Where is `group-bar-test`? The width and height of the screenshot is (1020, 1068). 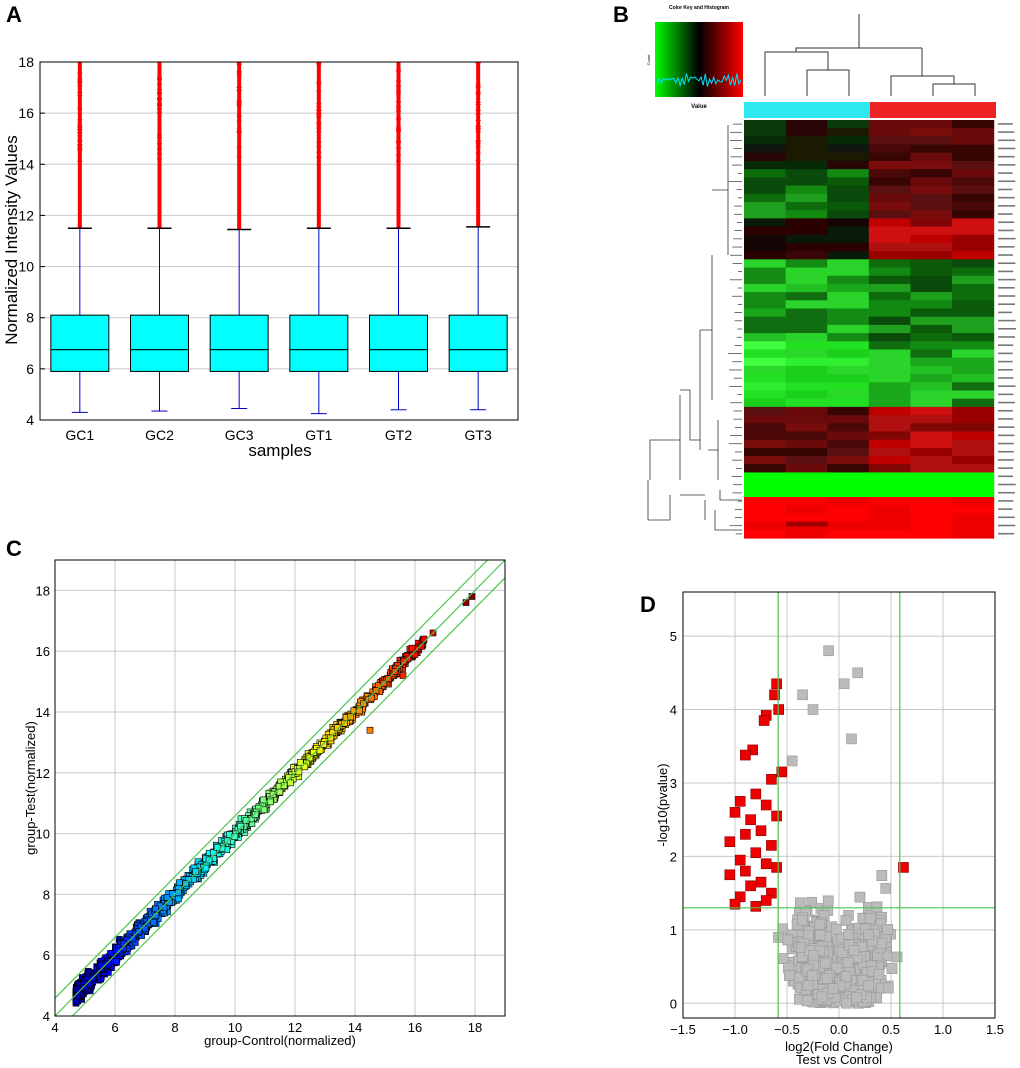 group-bar-test is located at coordinates (933, 110).